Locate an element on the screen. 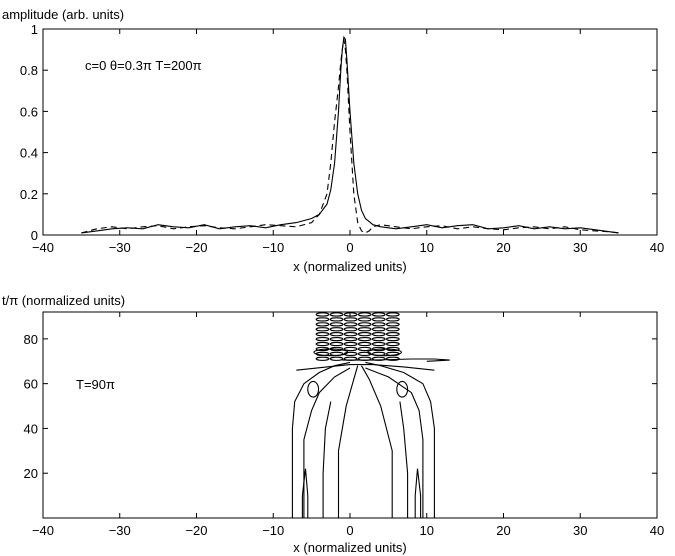 This screenshot has height=556, width=675. top-ytick-label: 0.6 is located at coordinates (29, 111).